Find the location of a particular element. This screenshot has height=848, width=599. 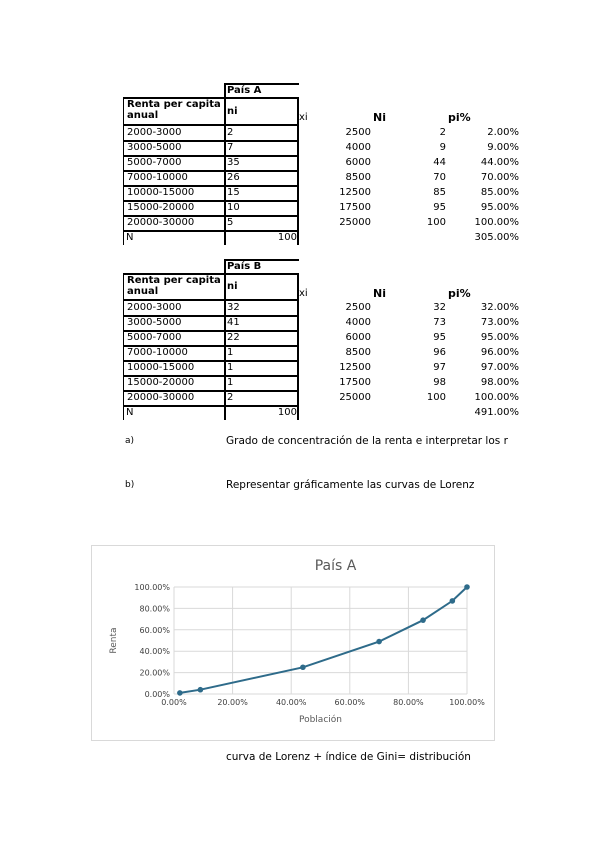

table-a-title: País A is located at coordinates (244, 90).